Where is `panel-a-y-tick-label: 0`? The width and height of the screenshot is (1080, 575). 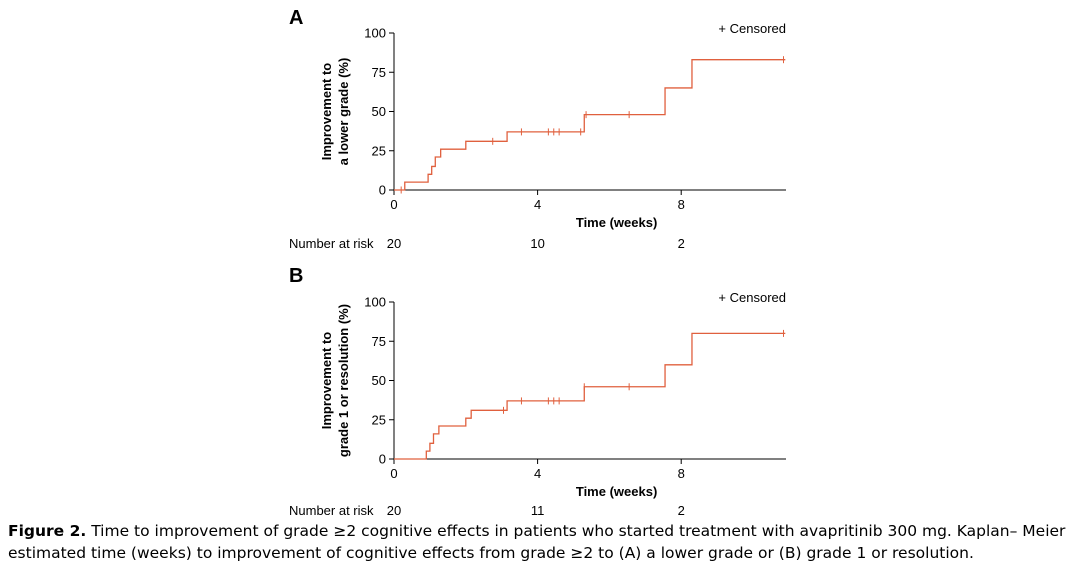
panel-a-y-tick-label: 0 is located at coordinates (382, 190).